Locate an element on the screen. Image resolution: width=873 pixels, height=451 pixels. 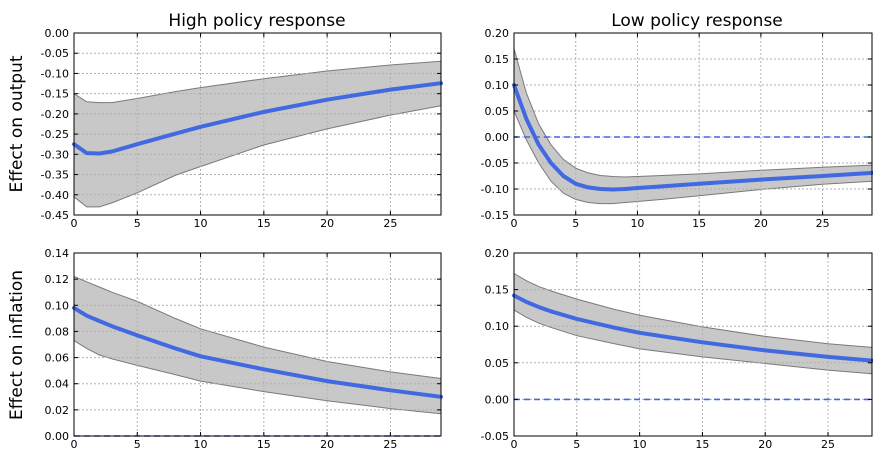
y-tick-label: 0.14 is located at coordinates (57, 253).